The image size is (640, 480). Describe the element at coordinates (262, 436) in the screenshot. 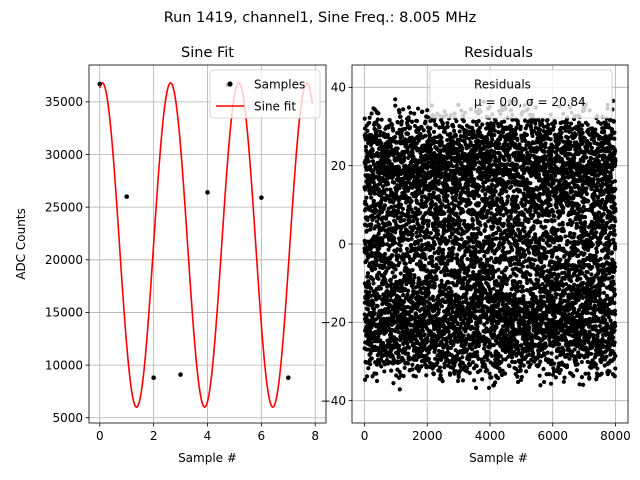

I see `sine-fit-xtick-label: 6` at that location.